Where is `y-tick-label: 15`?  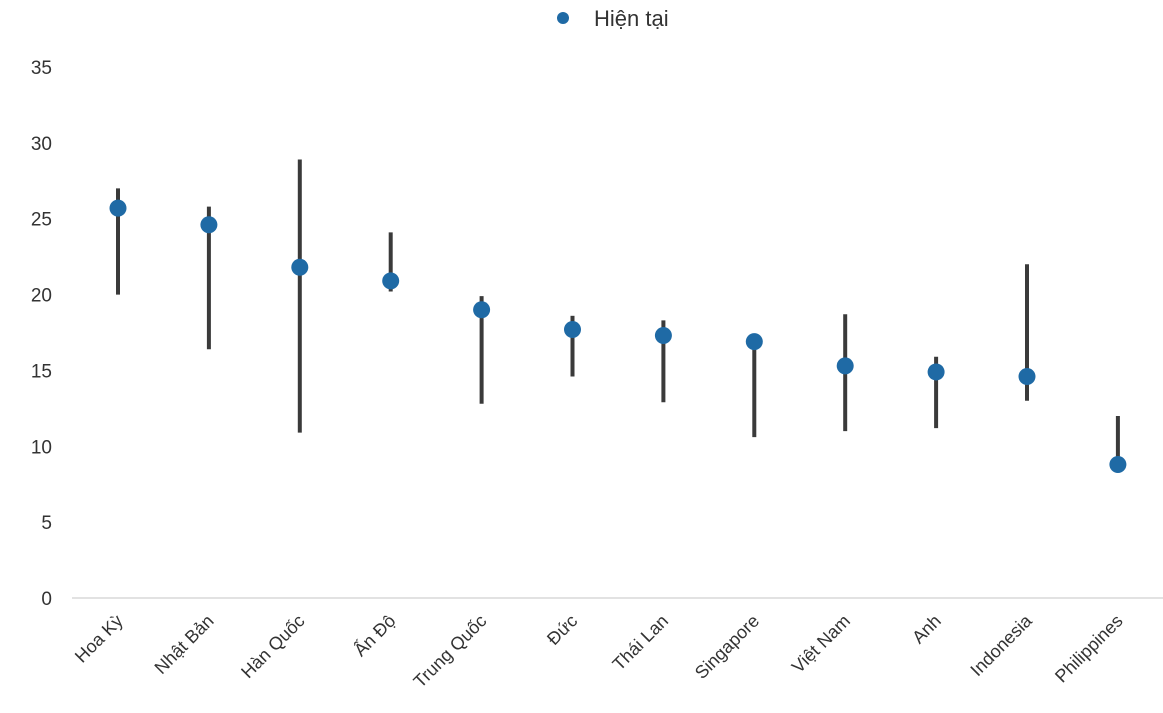
y-tick-label: 15 is located at coordinates (41, 371).